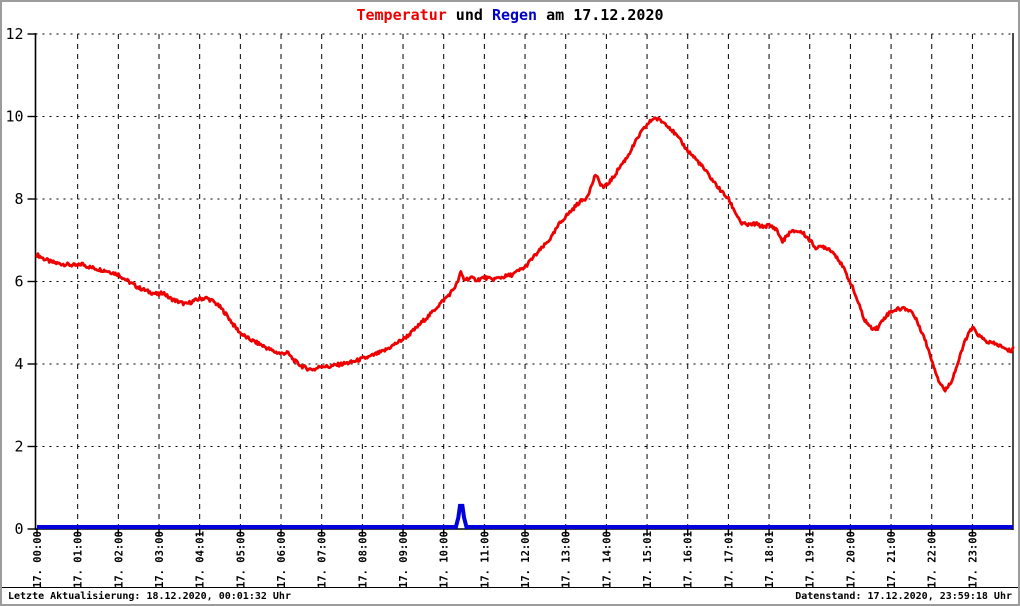 This screenshot has width=1020, height=606. What do you see at coordinates (903, 596) in the screenshot?
I see `footer-data-timestamp: Datenstand: 17.12.2020, 23:59:18 Uhr` at bounding box center [903, 596].